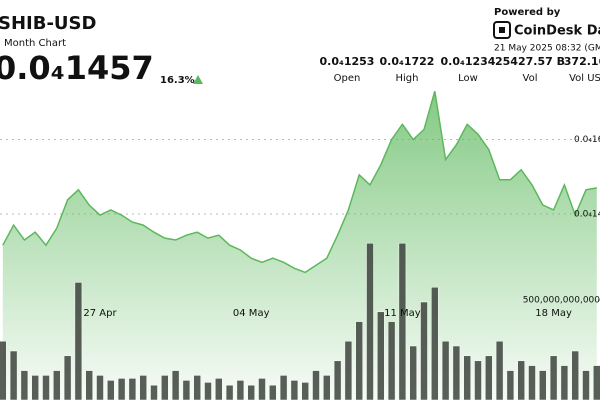 The image size is (600, 400). I want to click on powered-by: Powered by, so click(527, 12).